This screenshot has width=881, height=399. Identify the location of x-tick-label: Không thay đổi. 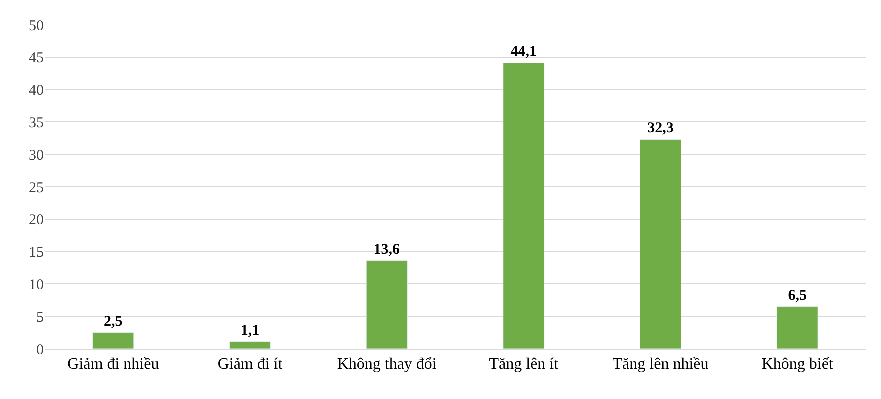
(387, 365).